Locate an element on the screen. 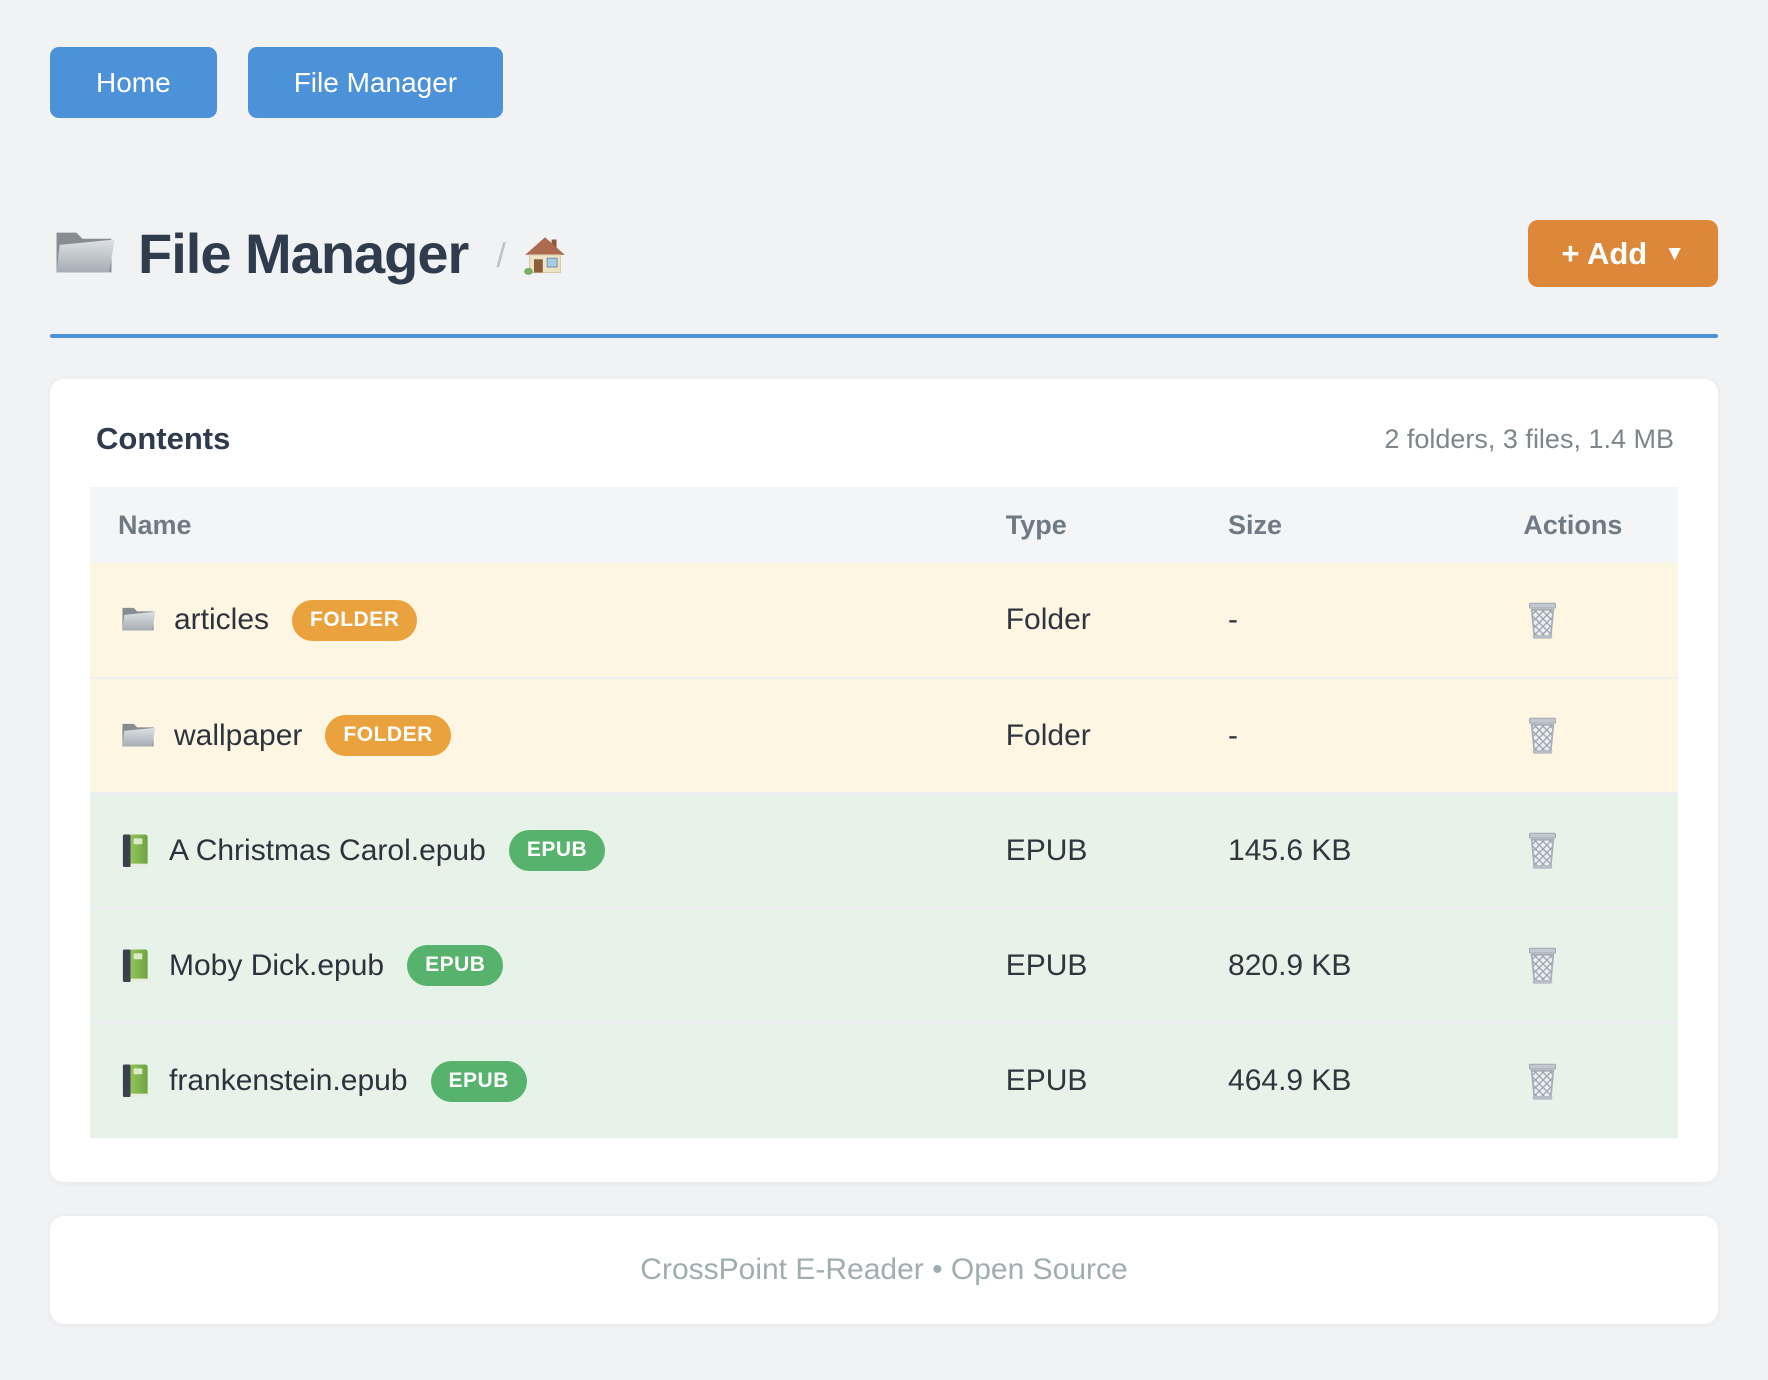 This screenshot has height=1380, width=1768. nav-home-button: Home is located at coordinates (133, 82).